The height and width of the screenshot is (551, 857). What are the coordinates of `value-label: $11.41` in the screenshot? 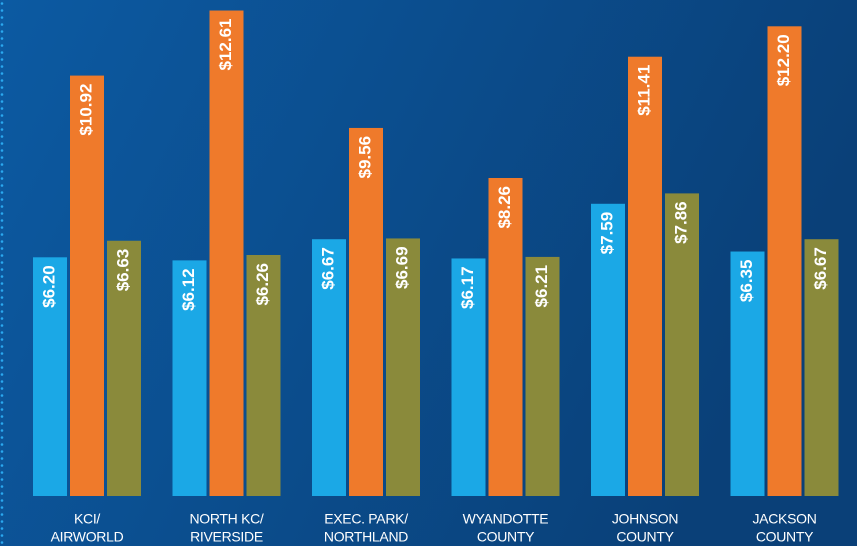 It's located at (643, 90).